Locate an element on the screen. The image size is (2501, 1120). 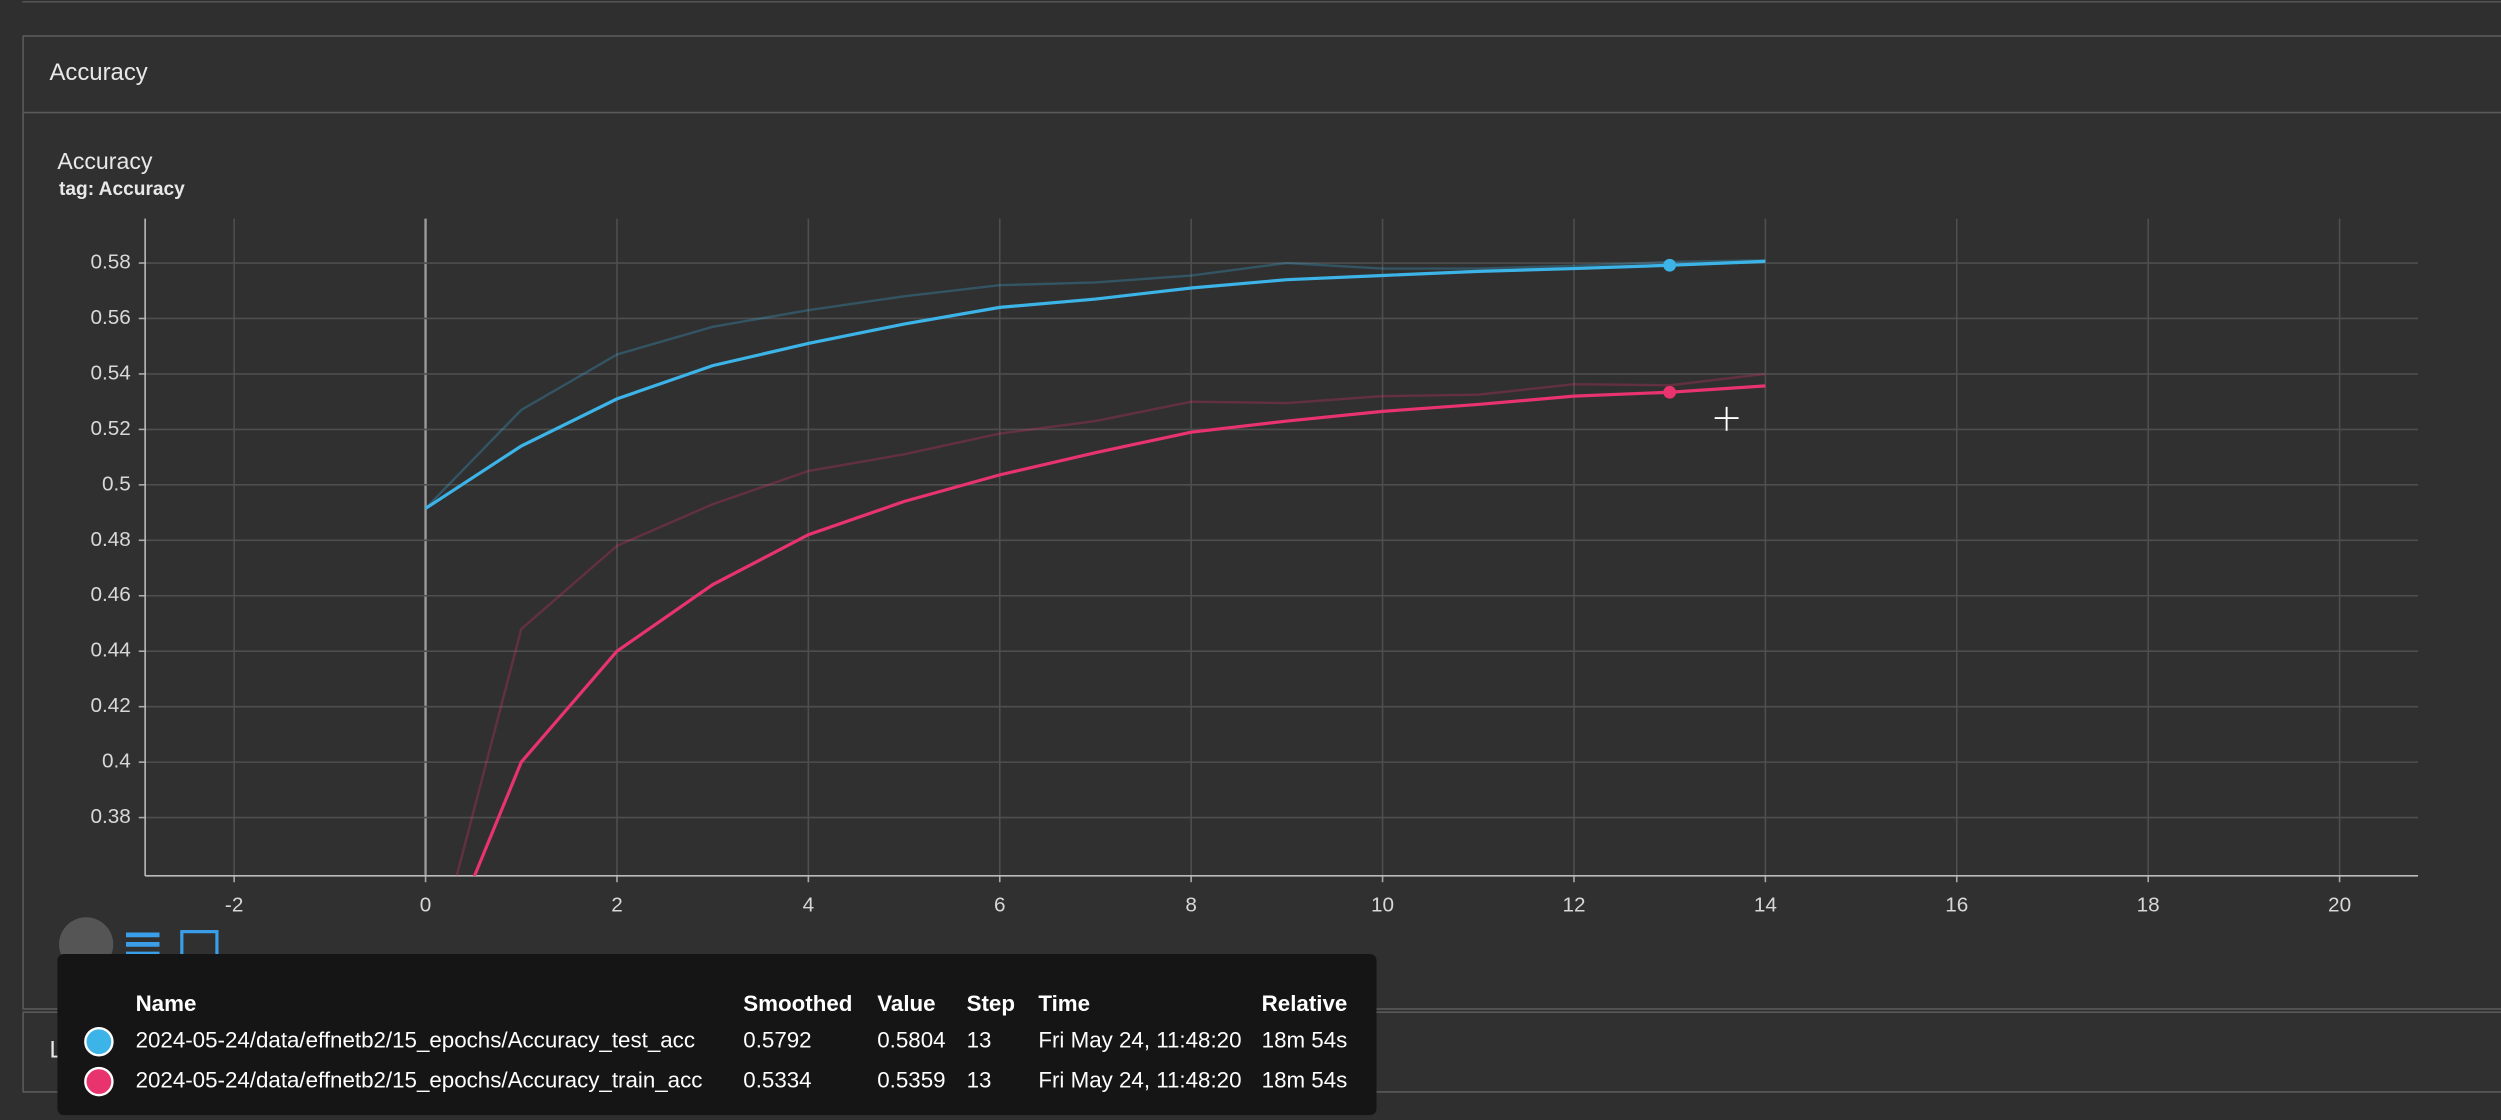
x-tick-label: 10 is located at coordinates (1382, 905).